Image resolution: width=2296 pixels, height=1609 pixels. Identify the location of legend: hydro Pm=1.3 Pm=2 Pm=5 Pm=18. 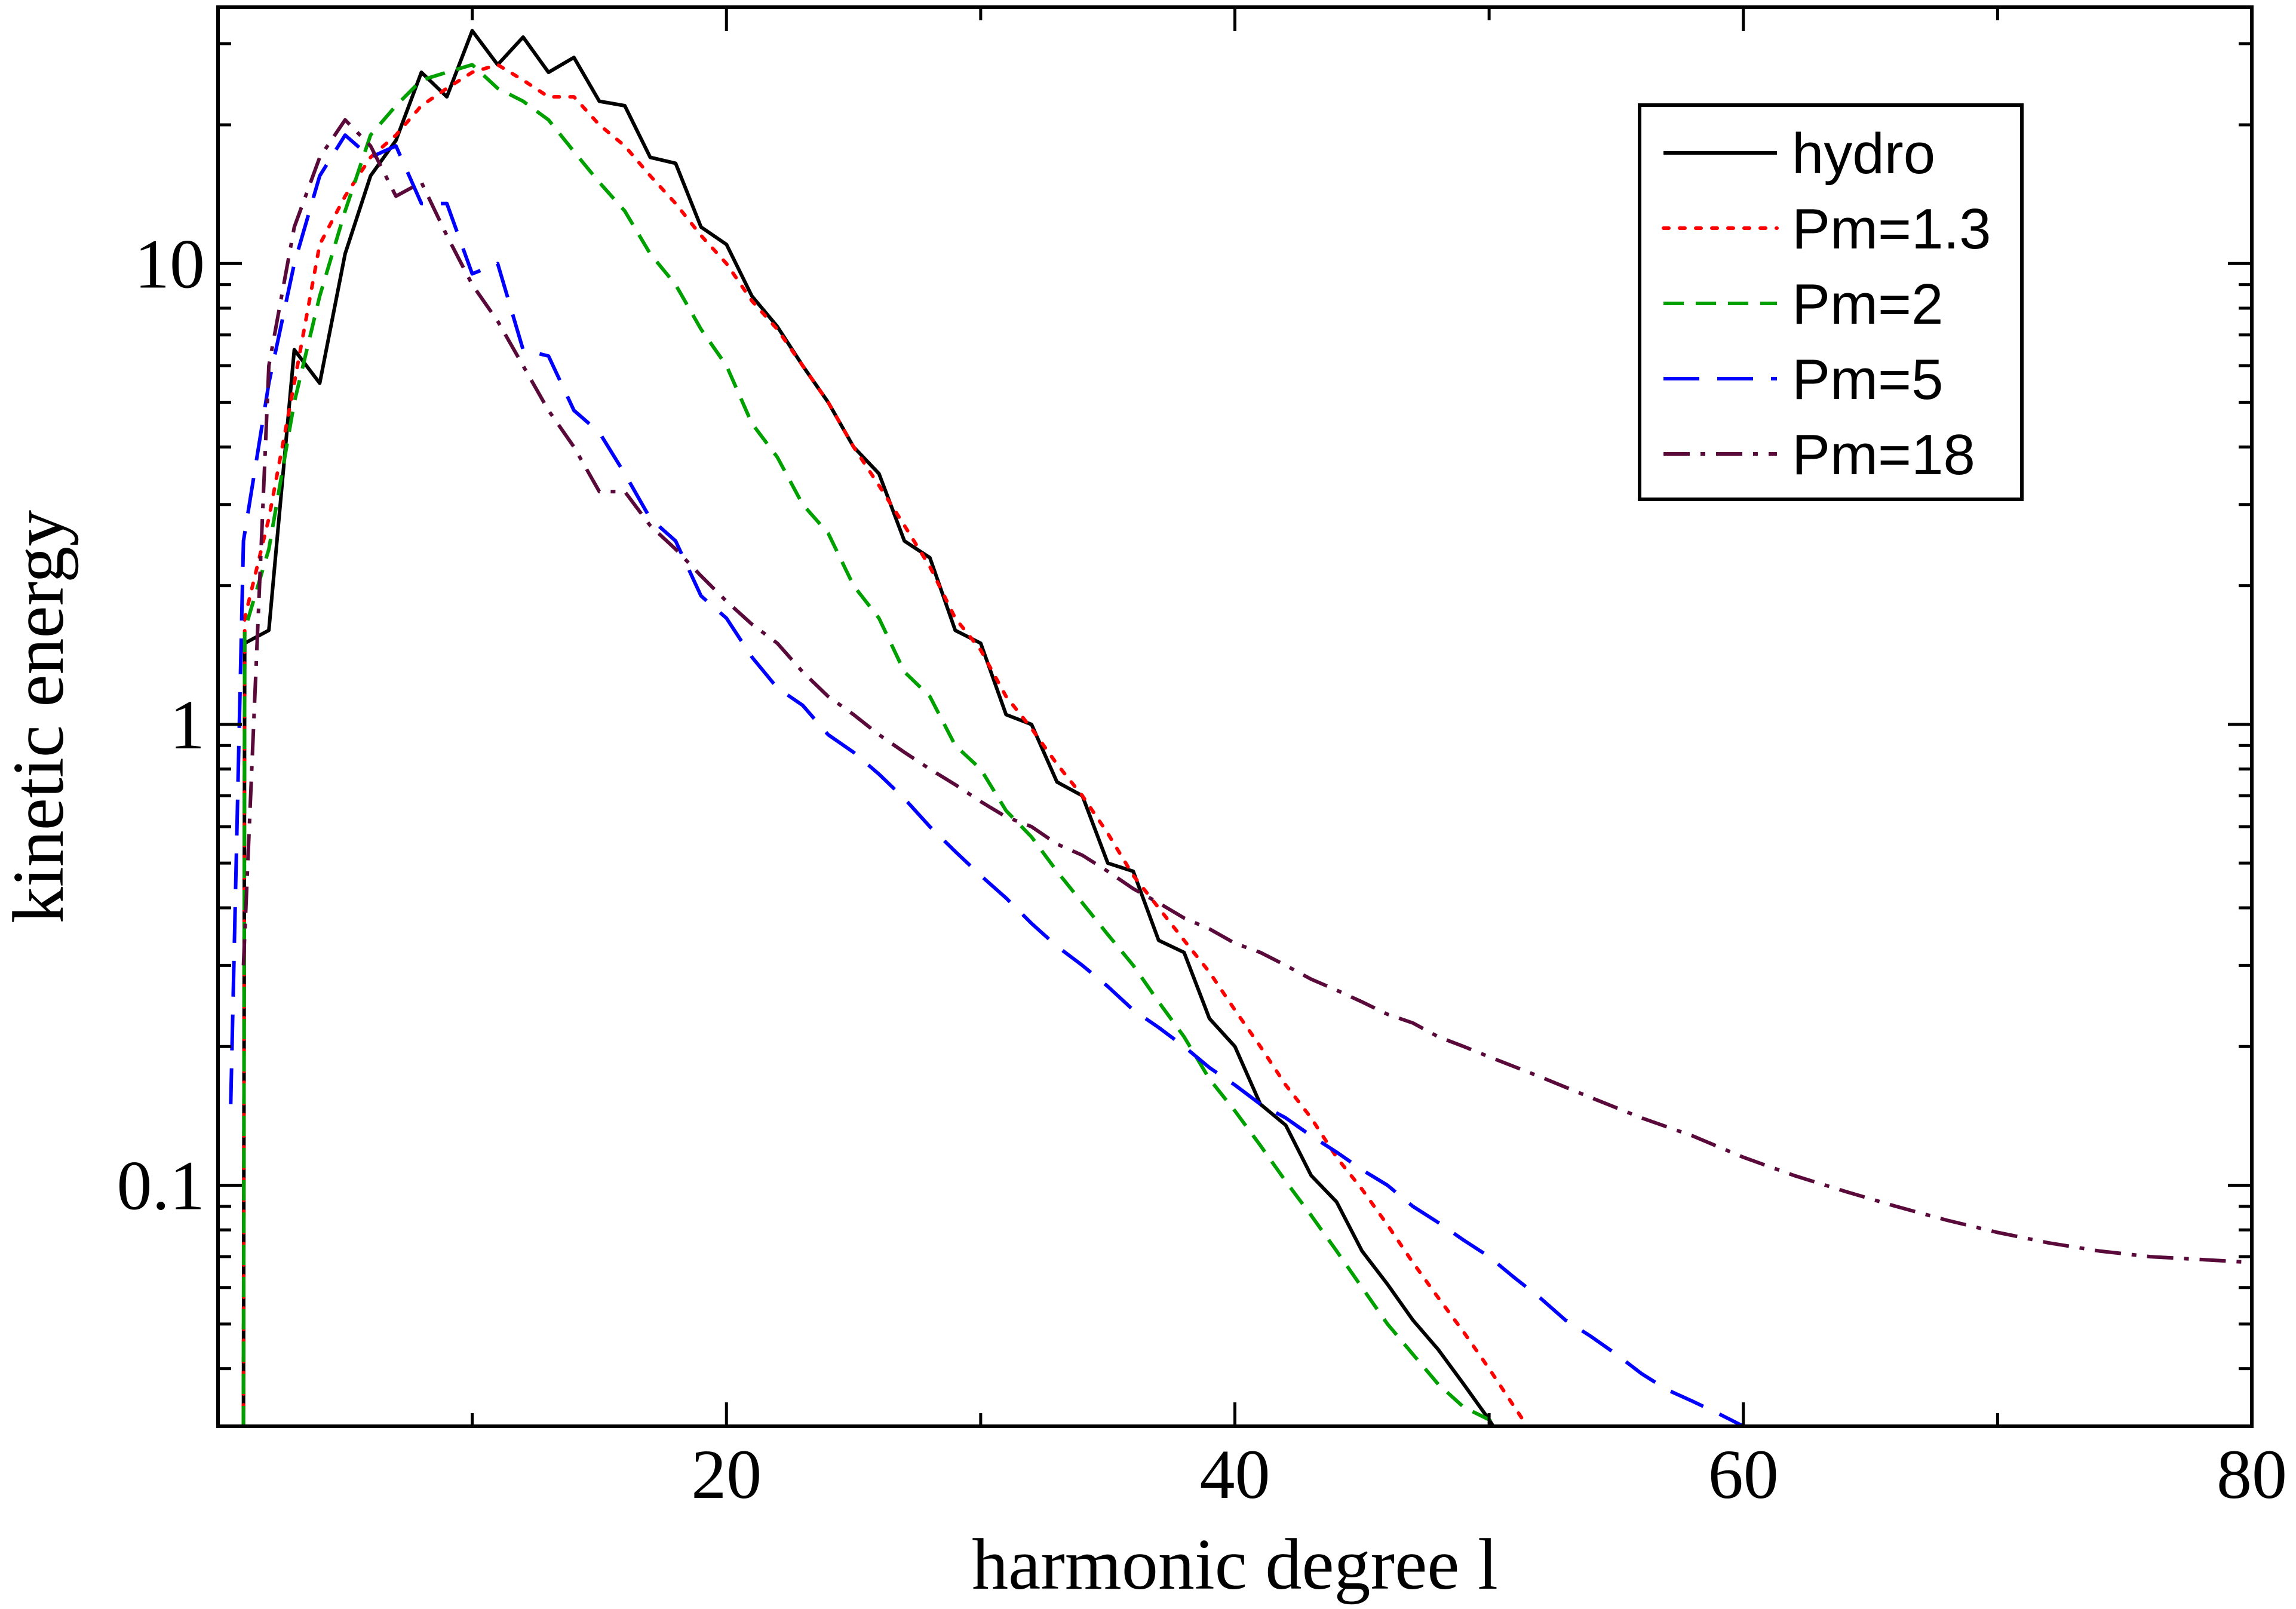
(1831, 302).